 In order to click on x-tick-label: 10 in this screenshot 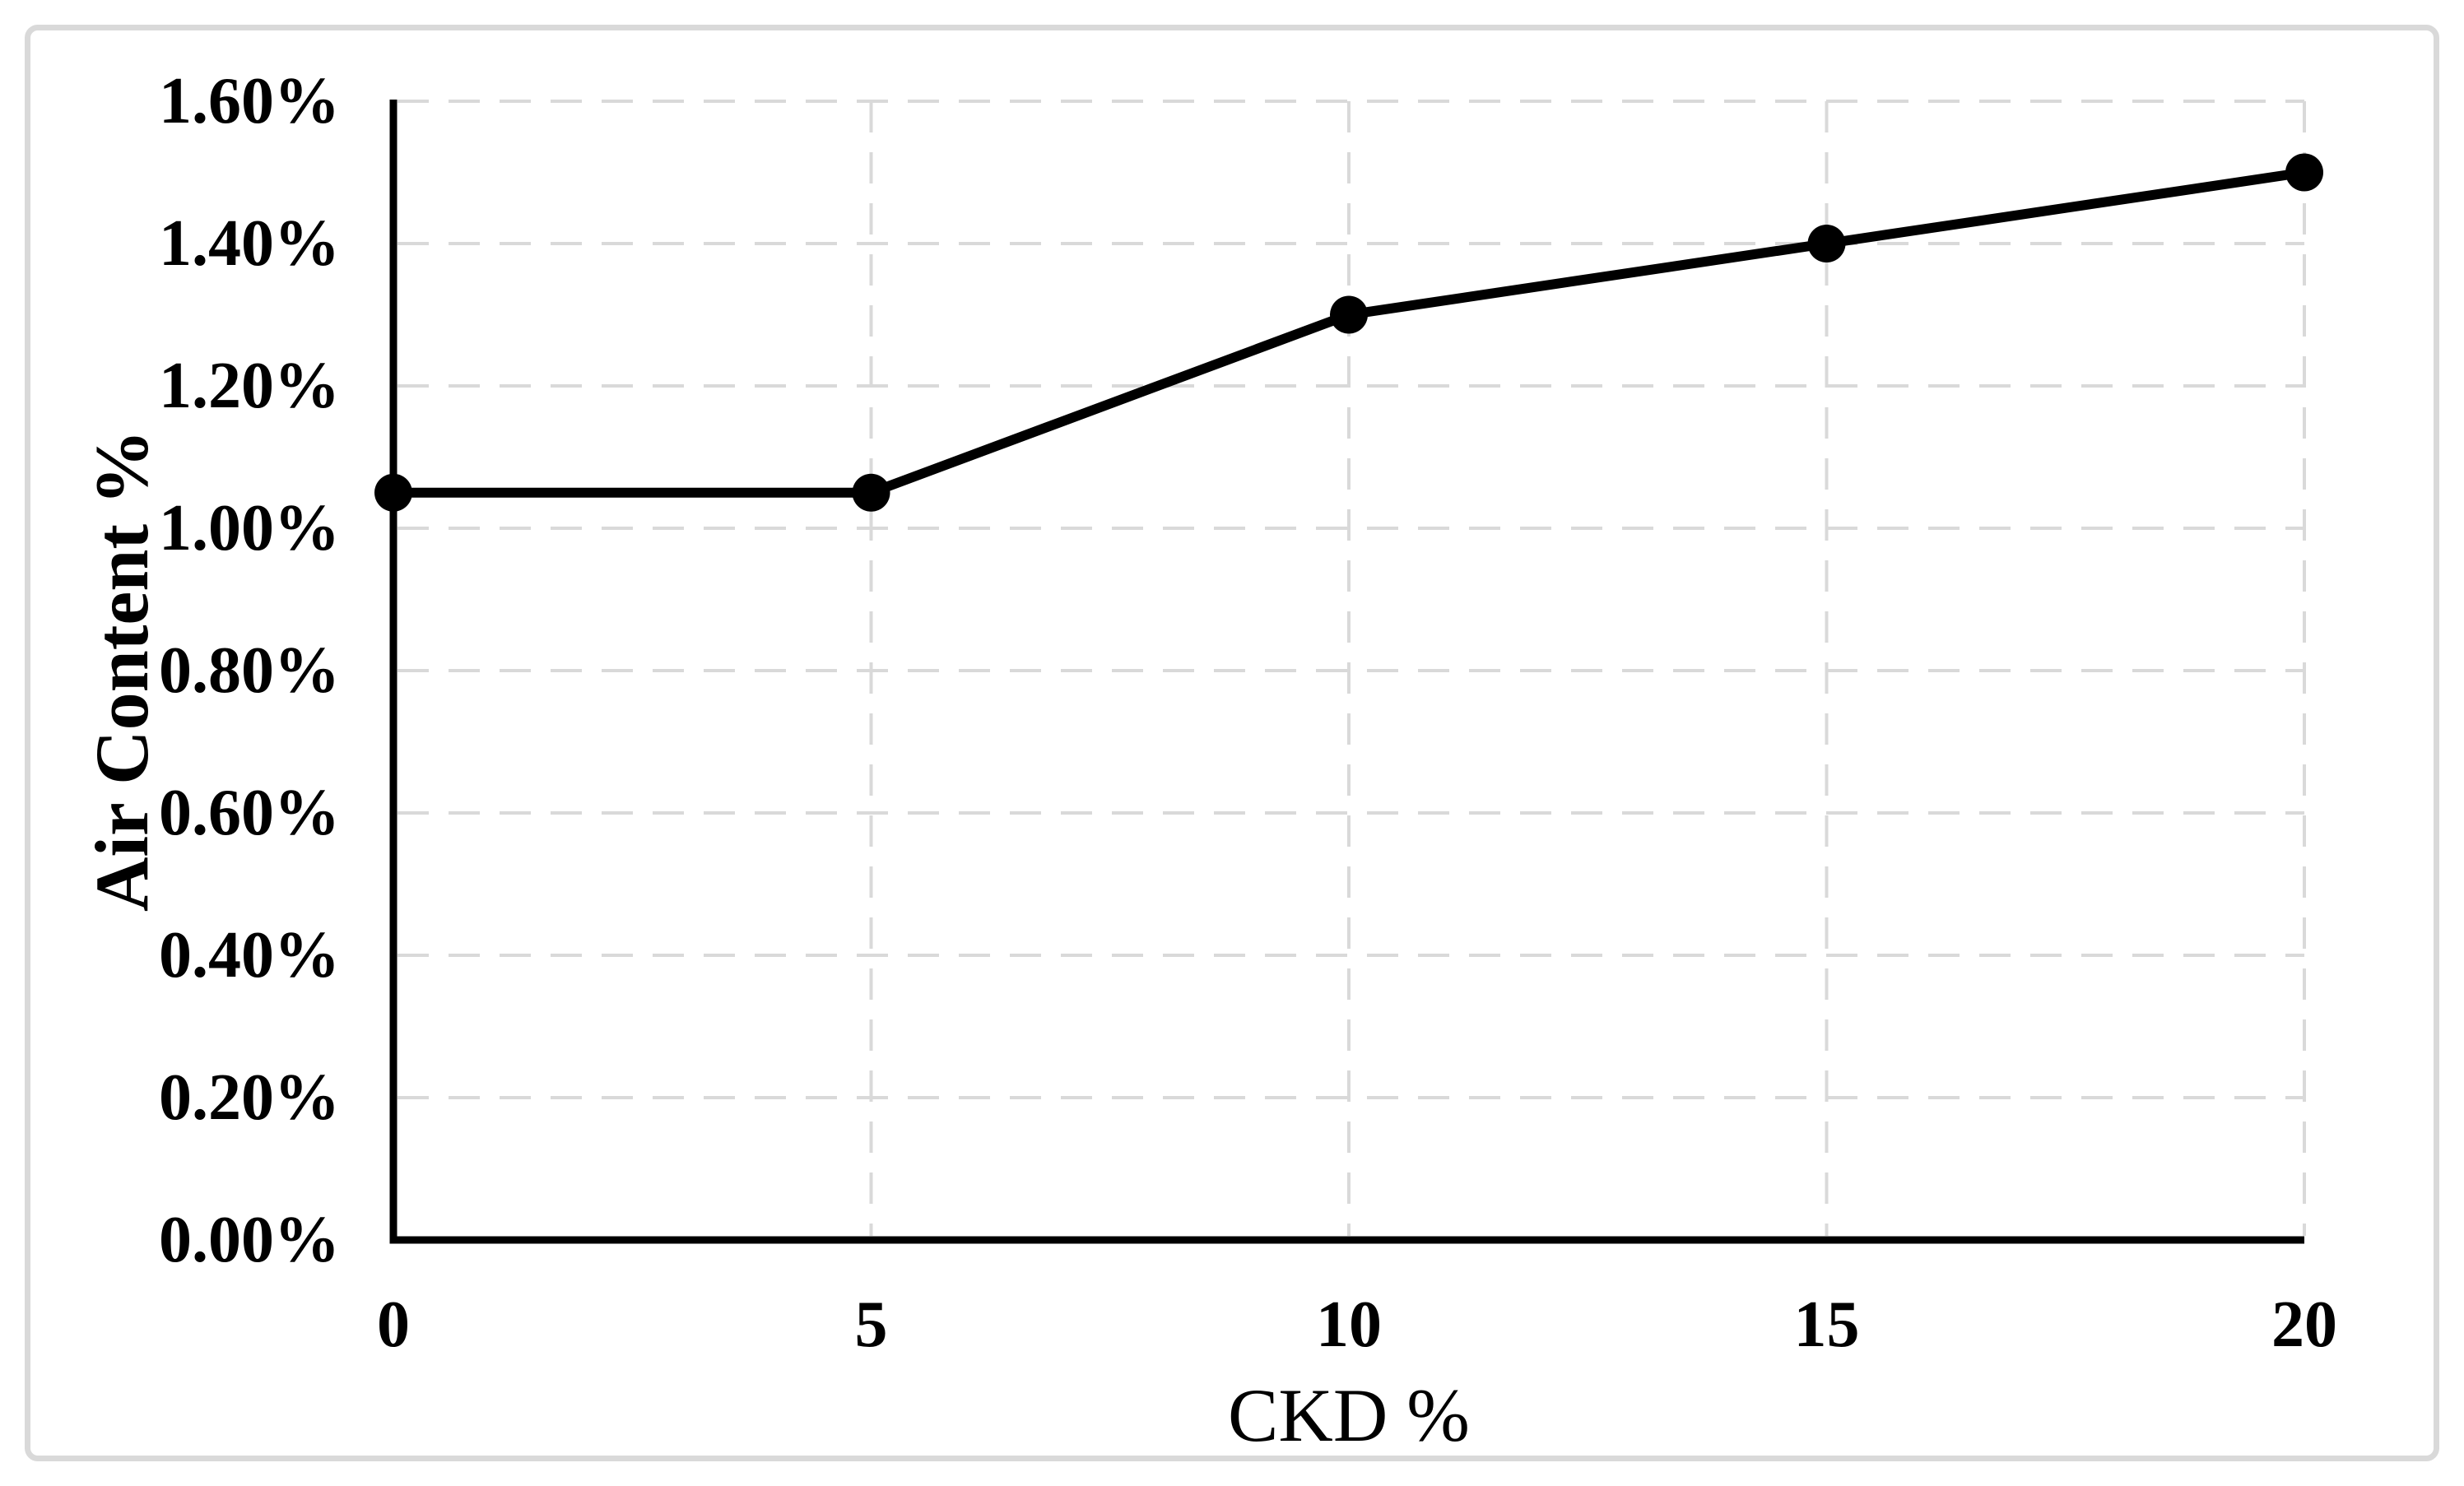, I will do `click(1349, 1325)`.